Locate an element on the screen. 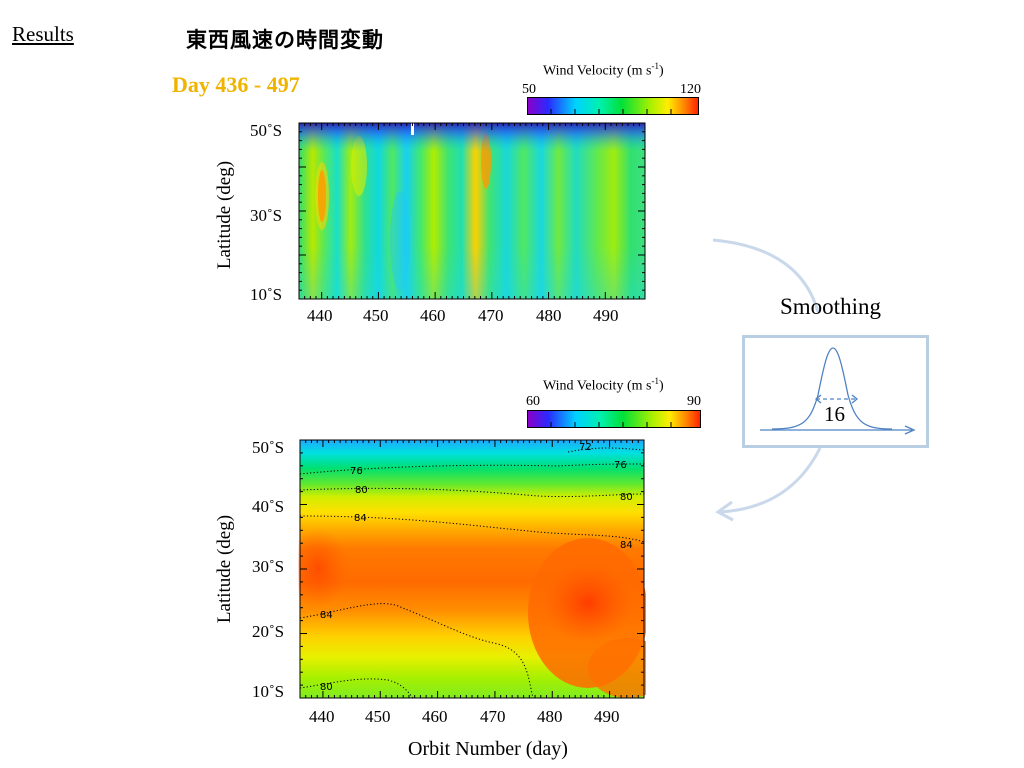  top-y-axis-title: Latitude (deg) is located at coordinates (224, 215).